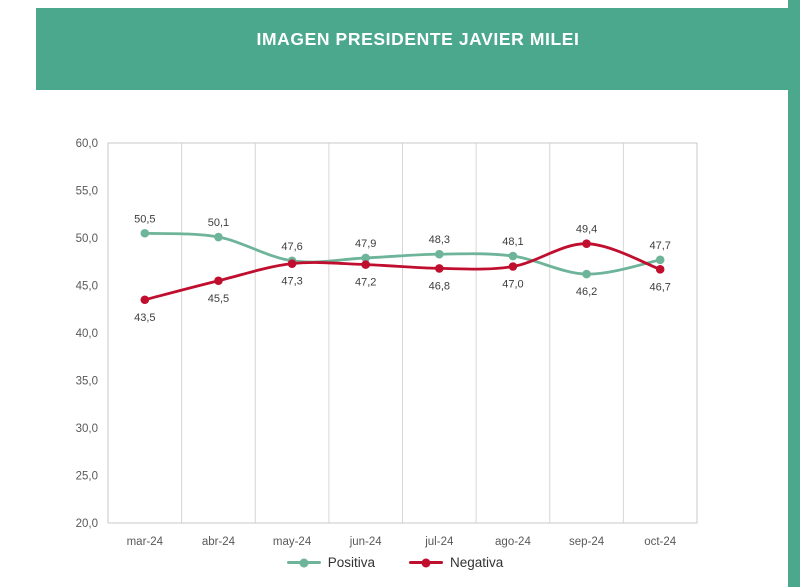 This screenshot has height=587, width=800. I want to click on x-axis-tick-label: ago-24, so click(513, 542).